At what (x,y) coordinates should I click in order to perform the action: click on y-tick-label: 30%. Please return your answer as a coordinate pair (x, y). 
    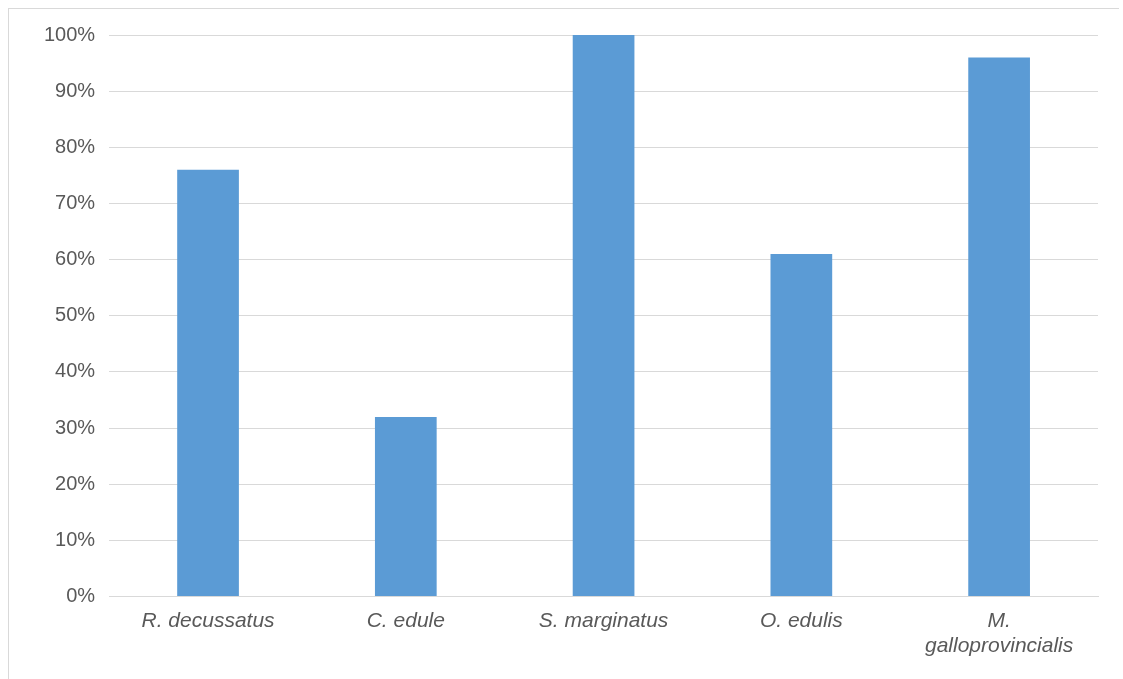
    Looking at the image, I should click on (75, 426).